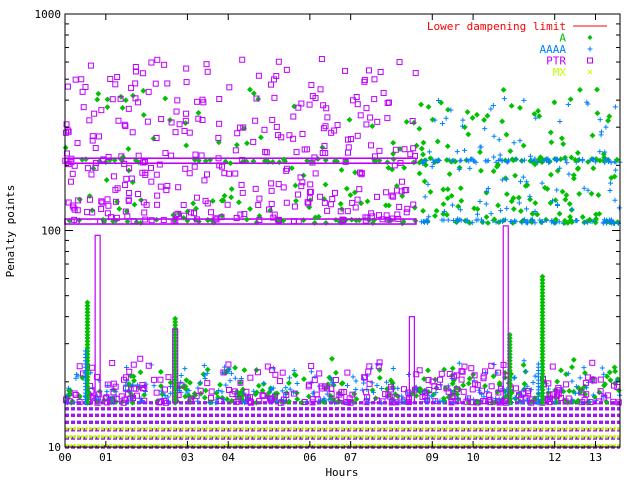  Describe the element at coordinates (341, 472) in the screenshot. I see `x-axis-label: Hours` at that location.